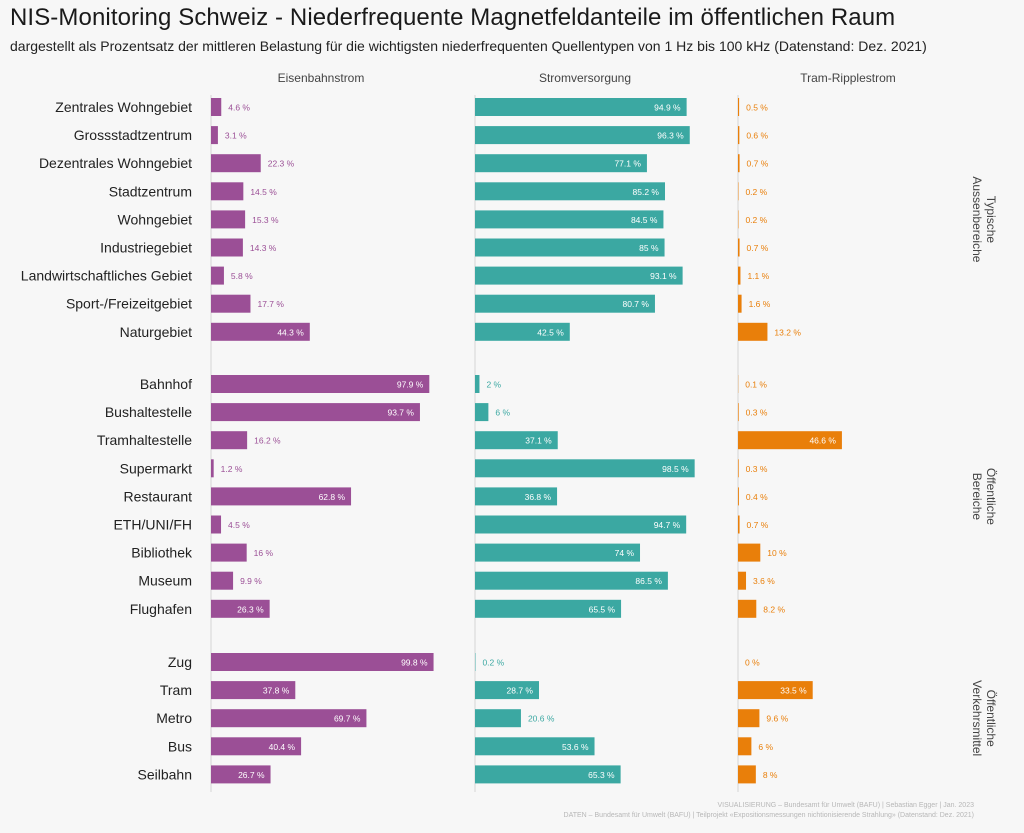  Describe the element at coordinates (520, 691) in the screenshot. I see `data-label-1: 28.7 %` at that location.